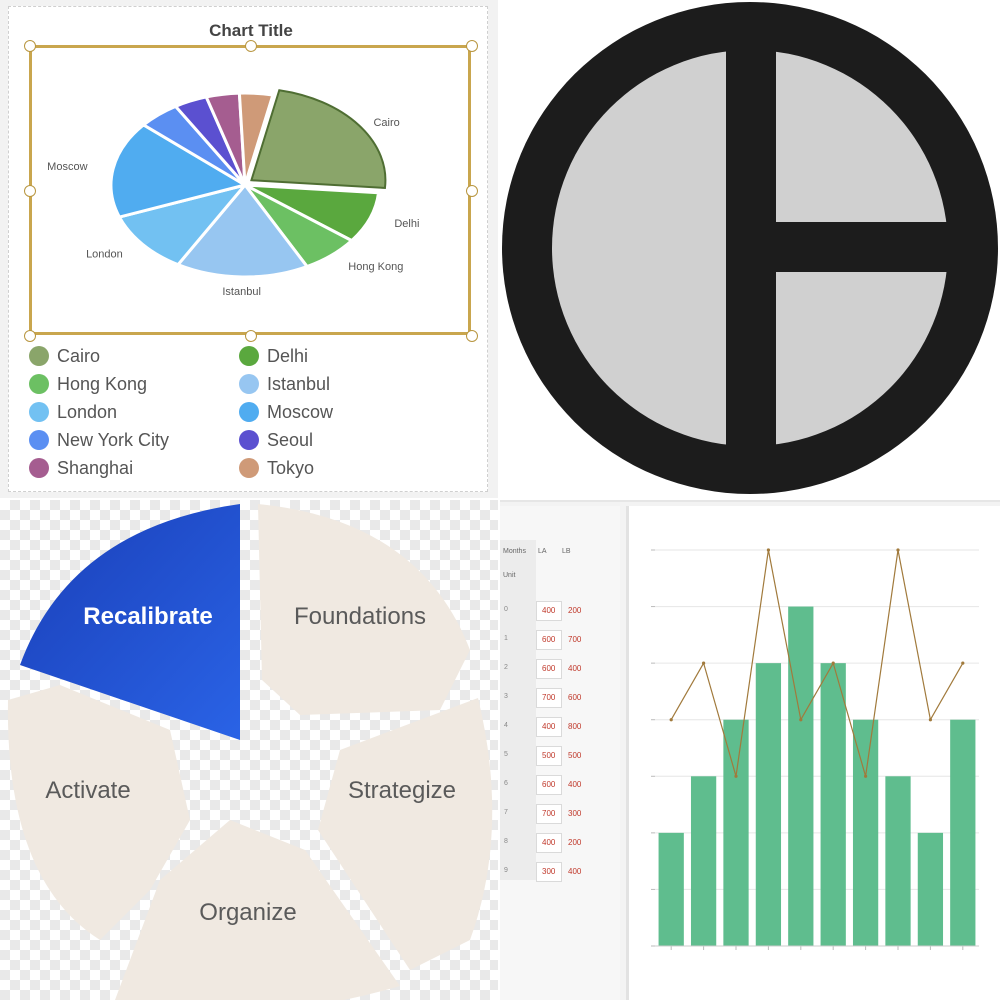  What do you see at coordinates (542, 551) in the screenshot?
I see `header-la: LA` at bounding box center [542, 551].